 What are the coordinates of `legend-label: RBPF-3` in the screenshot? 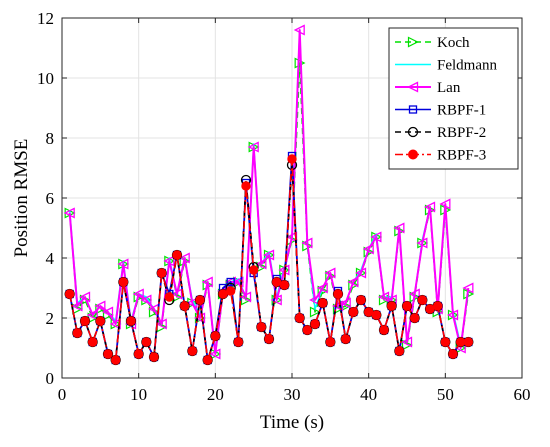 It's located at (461, 156).